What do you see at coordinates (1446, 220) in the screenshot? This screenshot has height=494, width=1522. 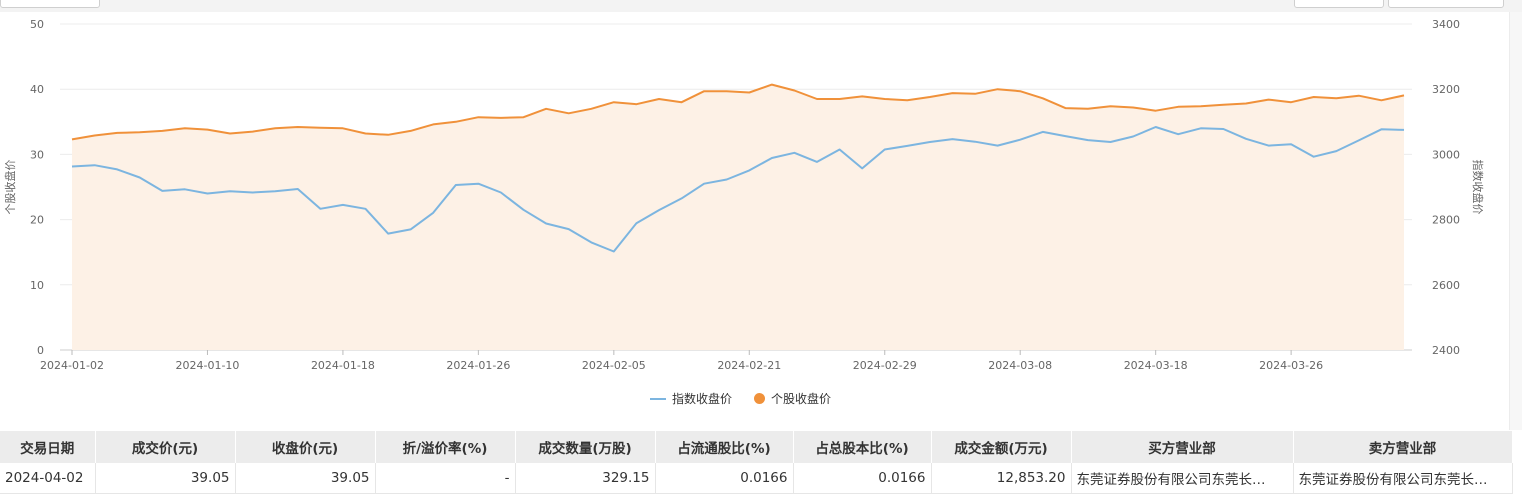 I see `y-right-tick-label: 2800` at bounding box center [1446, 220].